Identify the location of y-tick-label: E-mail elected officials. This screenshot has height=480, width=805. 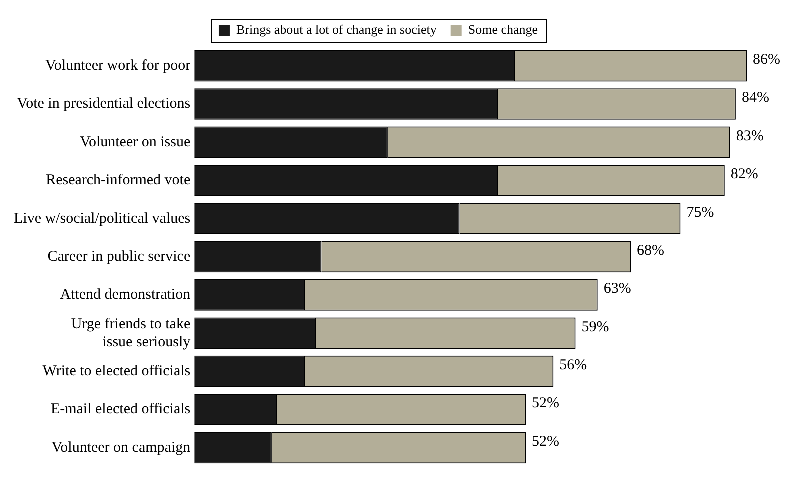
(120, 410).